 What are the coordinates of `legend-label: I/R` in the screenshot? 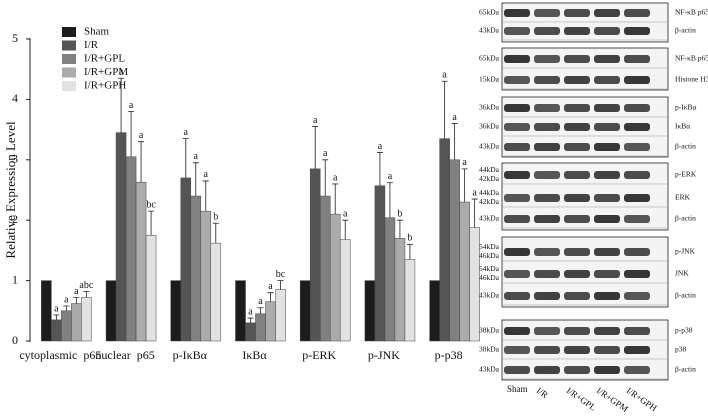 It's located at (91, 45).